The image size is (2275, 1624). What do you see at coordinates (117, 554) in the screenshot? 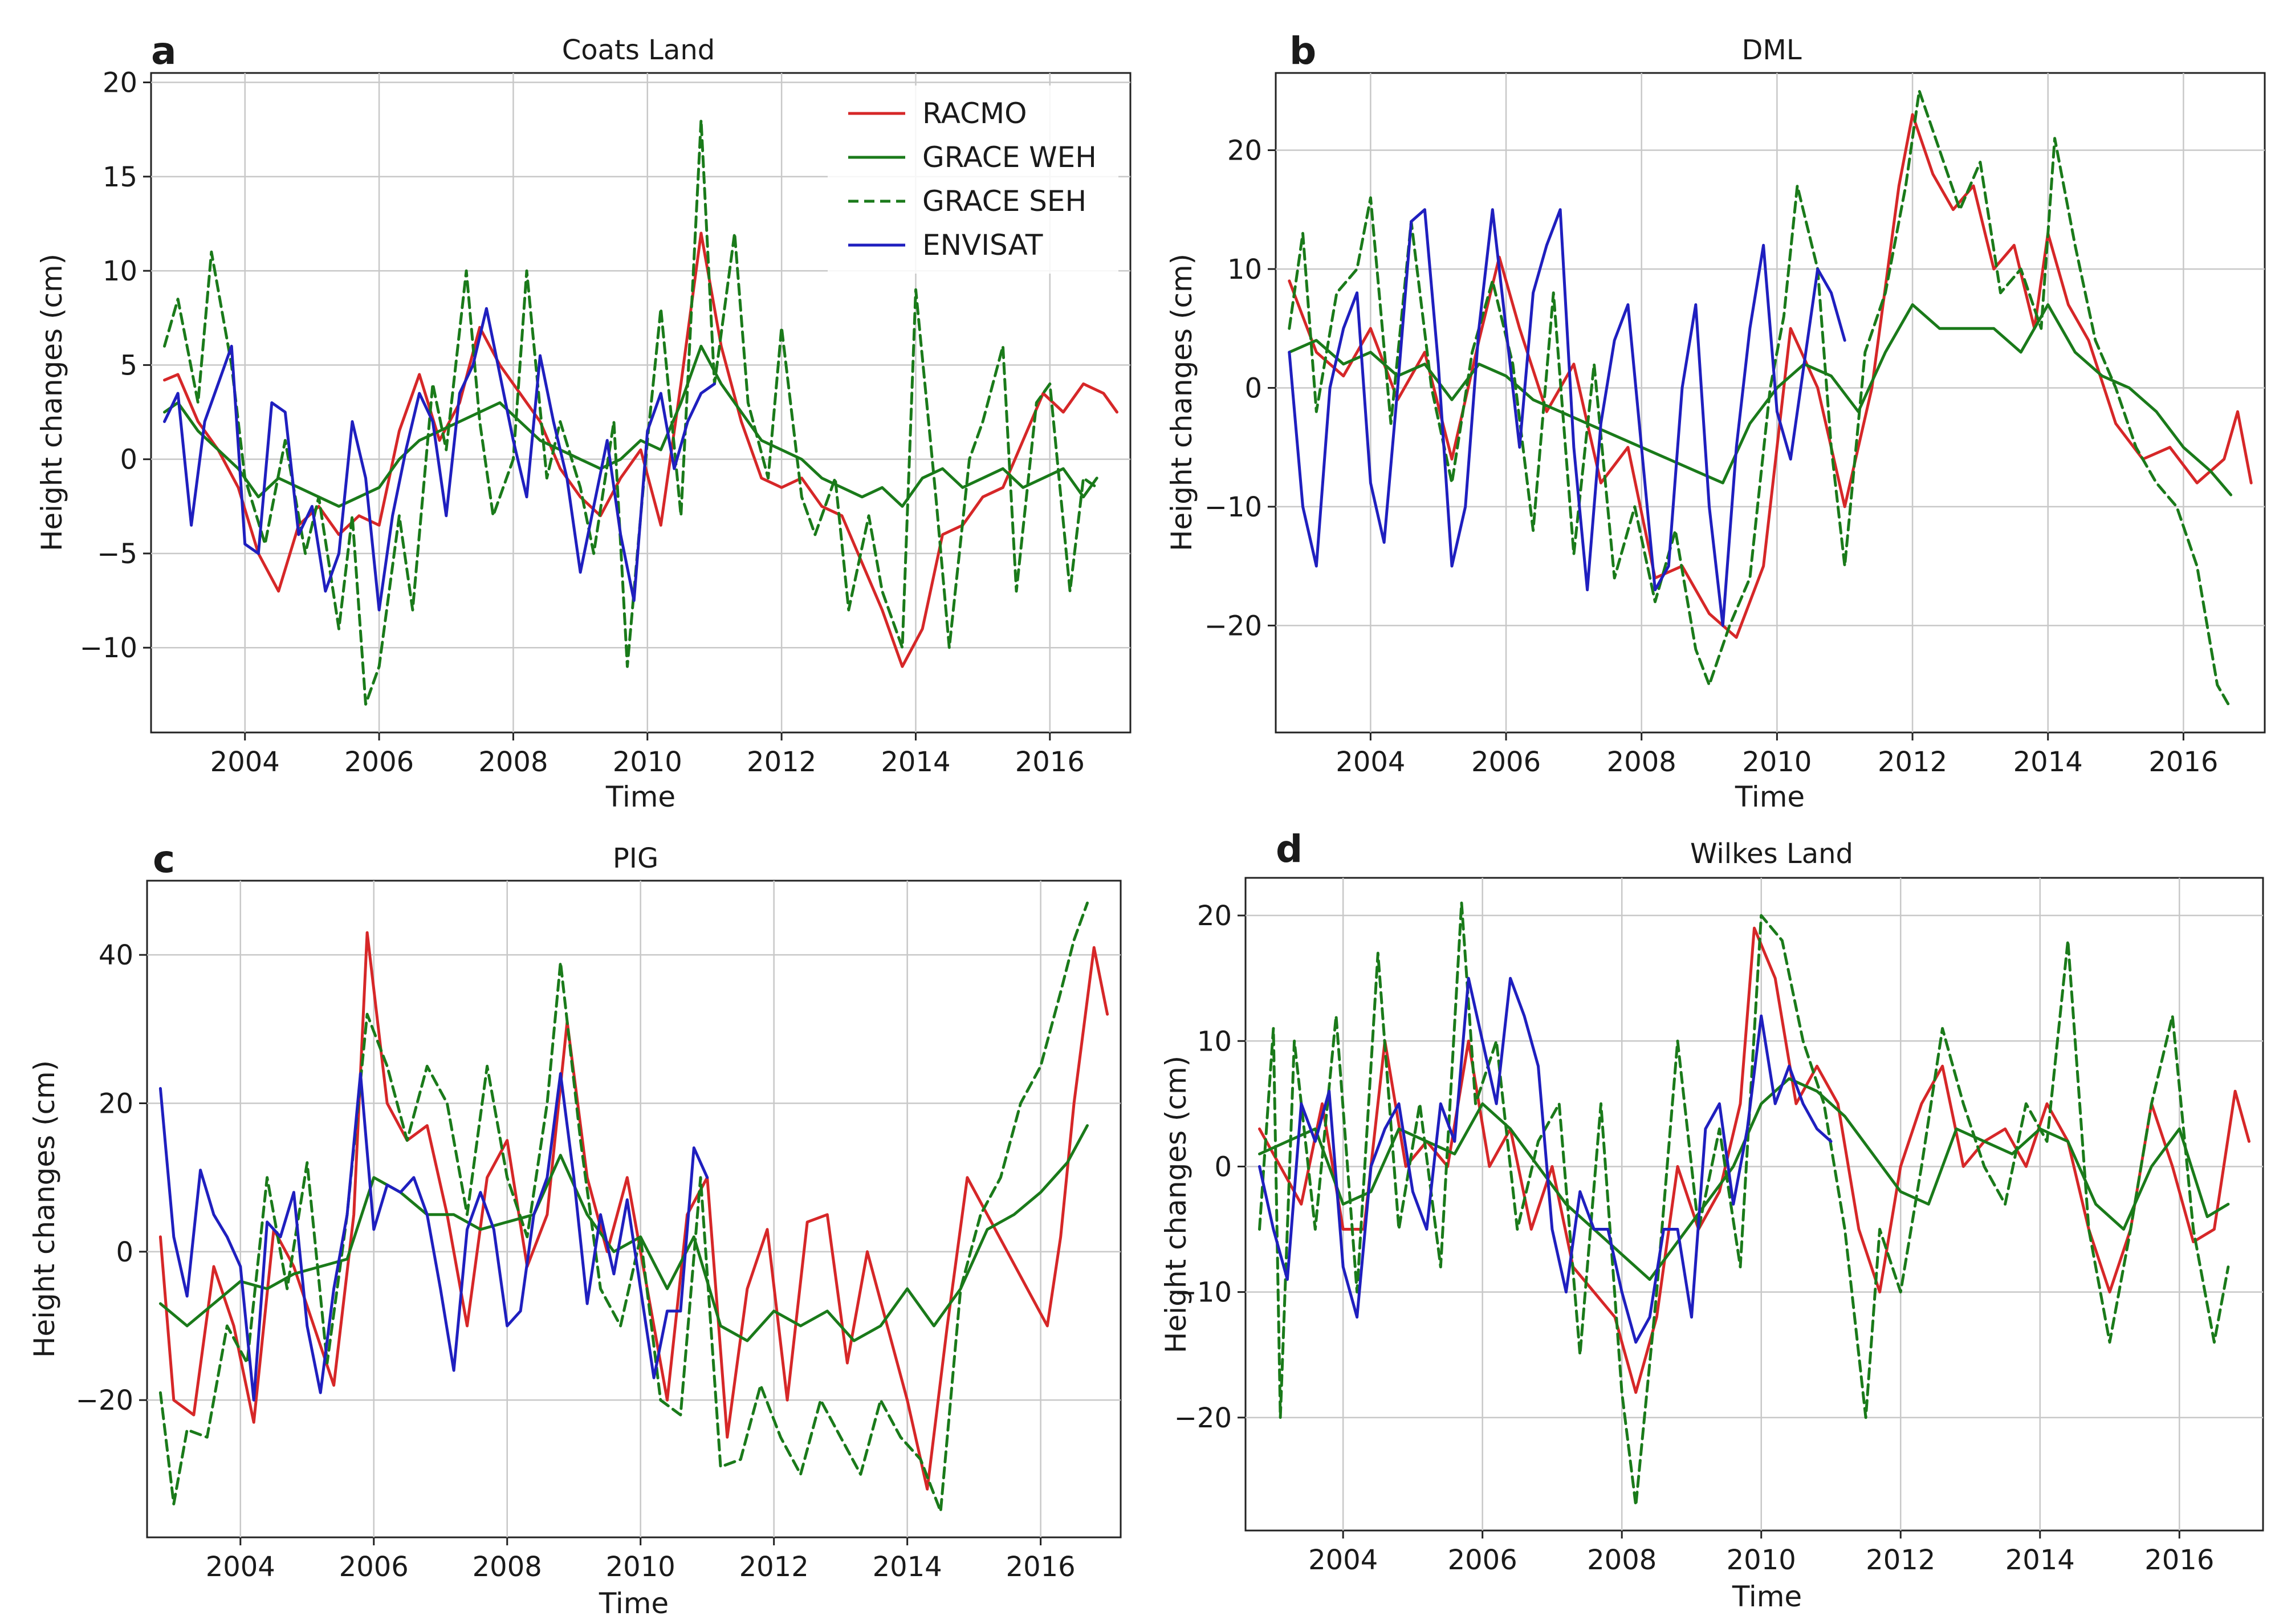
I see `y-tick-label: −5` at bounding box center [117, 554].